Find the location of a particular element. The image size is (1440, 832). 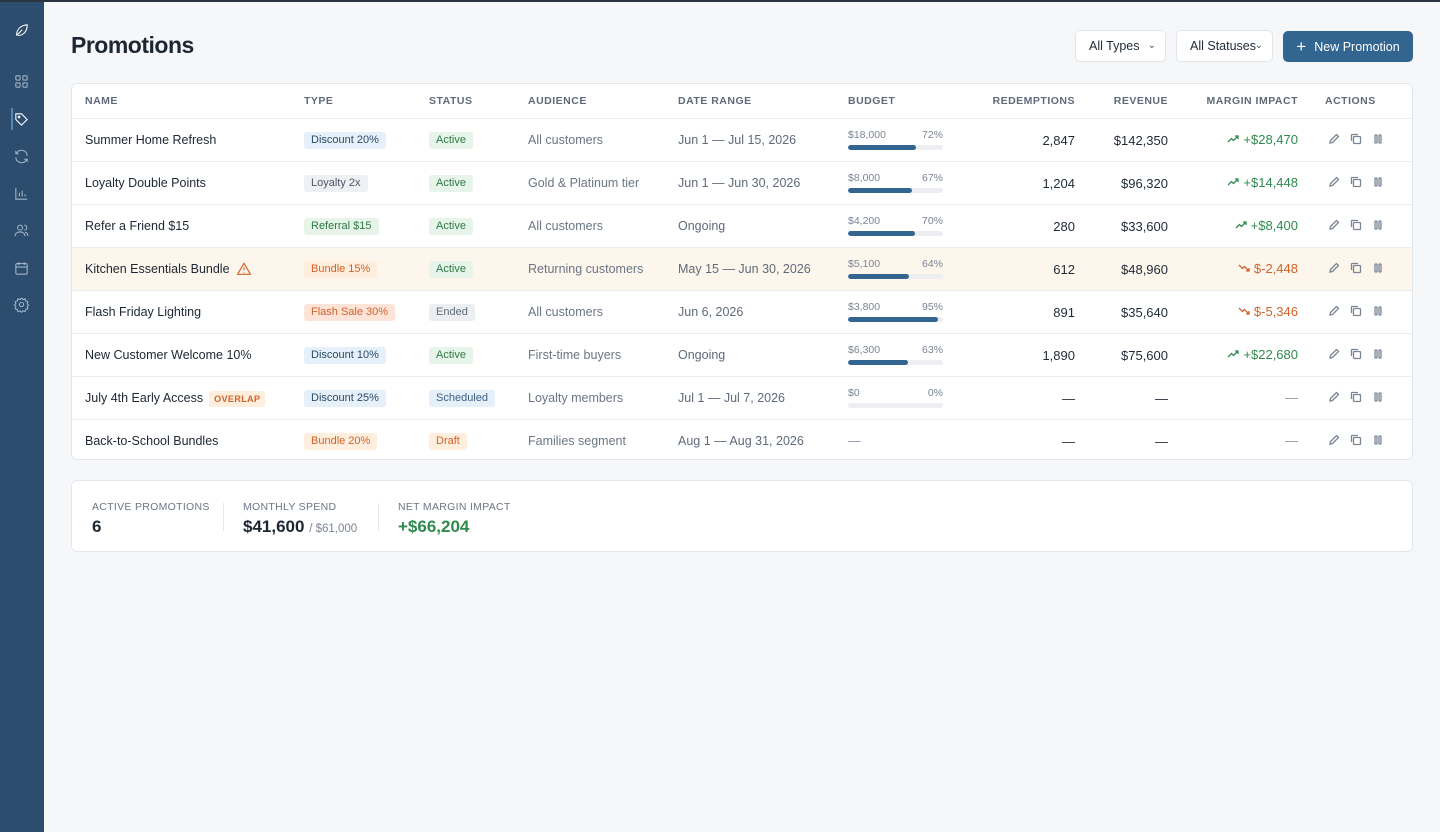

revenue: $142,350 is located at coordinates (1140, 140).